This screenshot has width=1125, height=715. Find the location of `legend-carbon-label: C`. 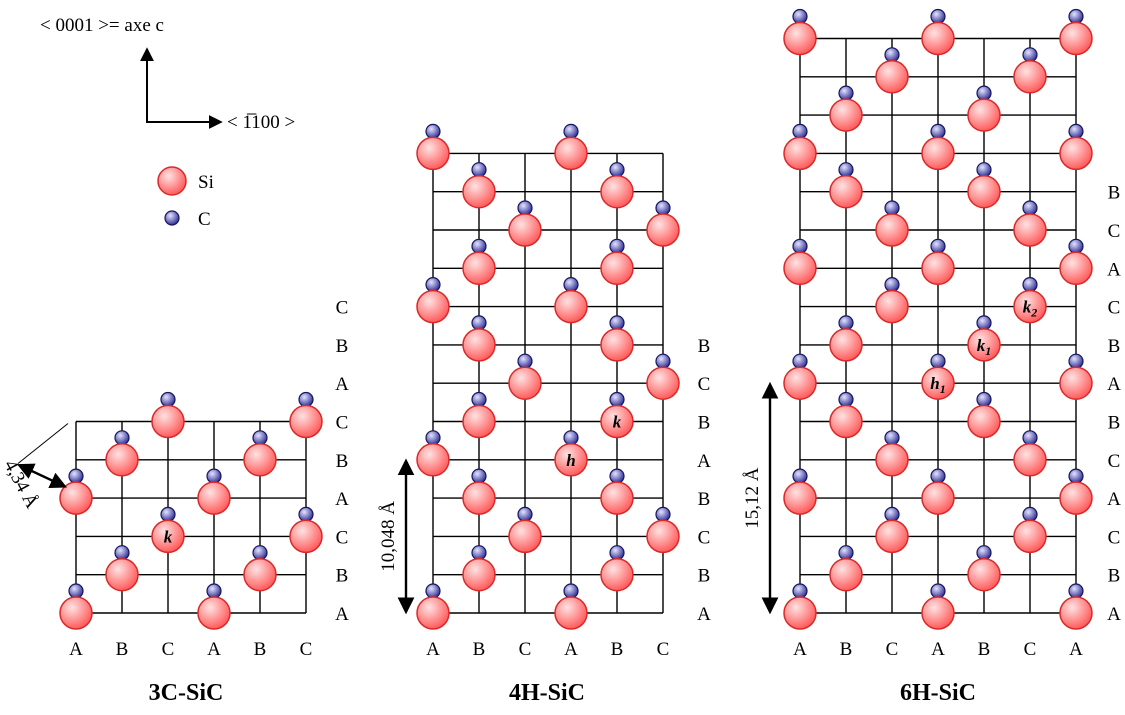

legend-carbon-label: C is located at coordinates (204, 219).